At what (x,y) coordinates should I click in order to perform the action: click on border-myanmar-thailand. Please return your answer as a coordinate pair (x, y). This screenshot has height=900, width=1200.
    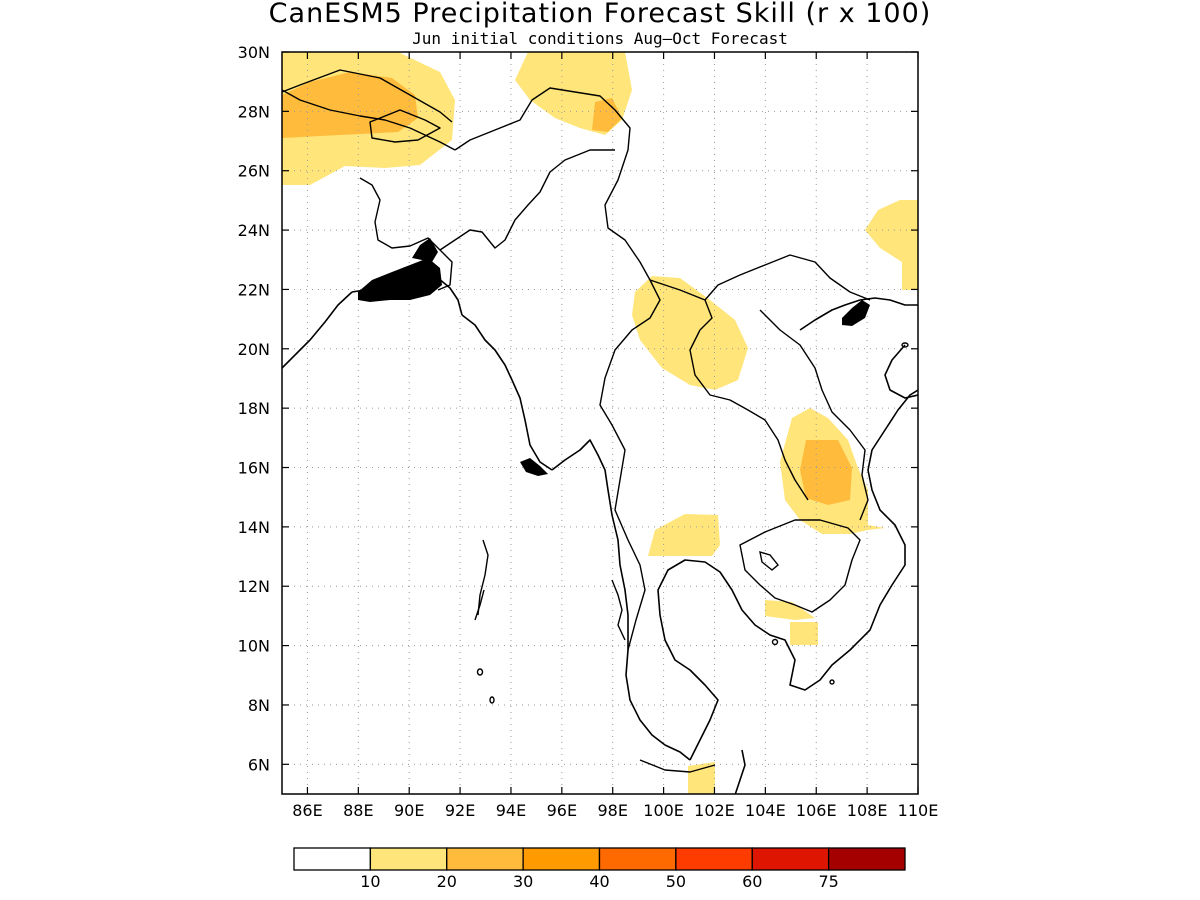
    Looking at the image, I should click on (630, 465).